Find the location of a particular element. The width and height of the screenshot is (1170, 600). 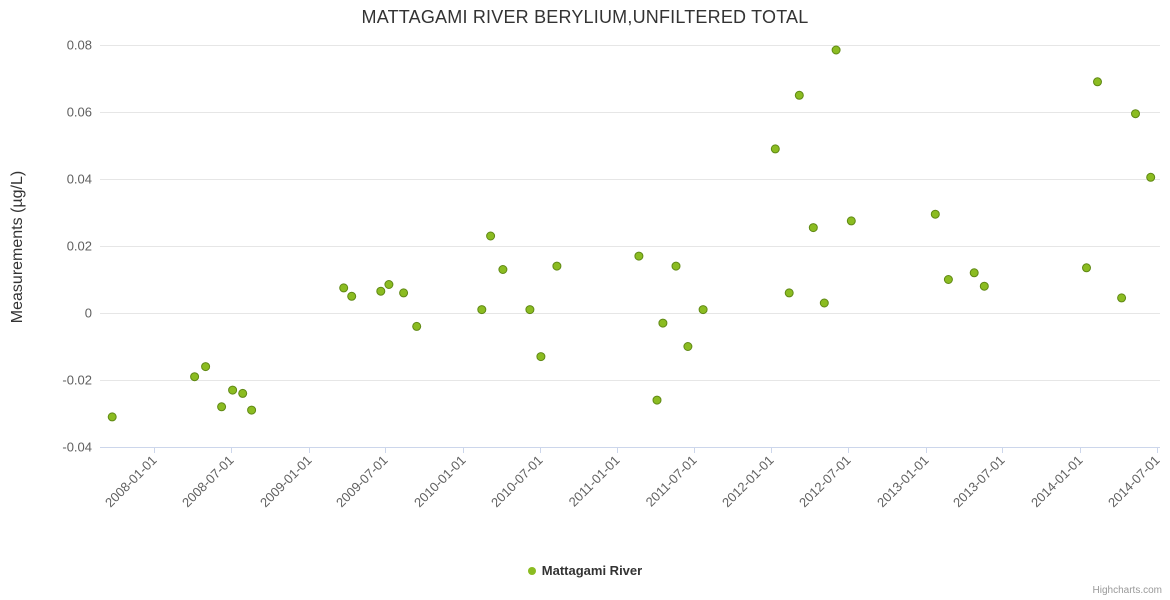

y-tick-label: 0.02 is located at coordinates (79, 246).